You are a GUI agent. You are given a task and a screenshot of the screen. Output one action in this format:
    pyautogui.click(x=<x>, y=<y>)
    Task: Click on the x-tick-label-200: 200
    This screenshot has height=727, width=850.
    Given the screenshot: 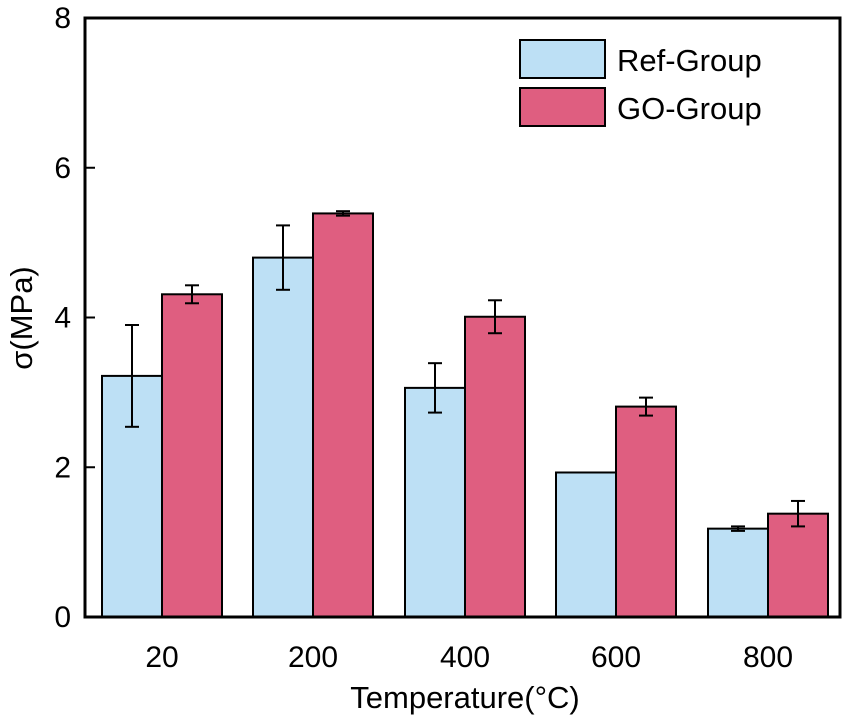 What is the action you would take?
    pyautogui.click(x=313, y=657)
    